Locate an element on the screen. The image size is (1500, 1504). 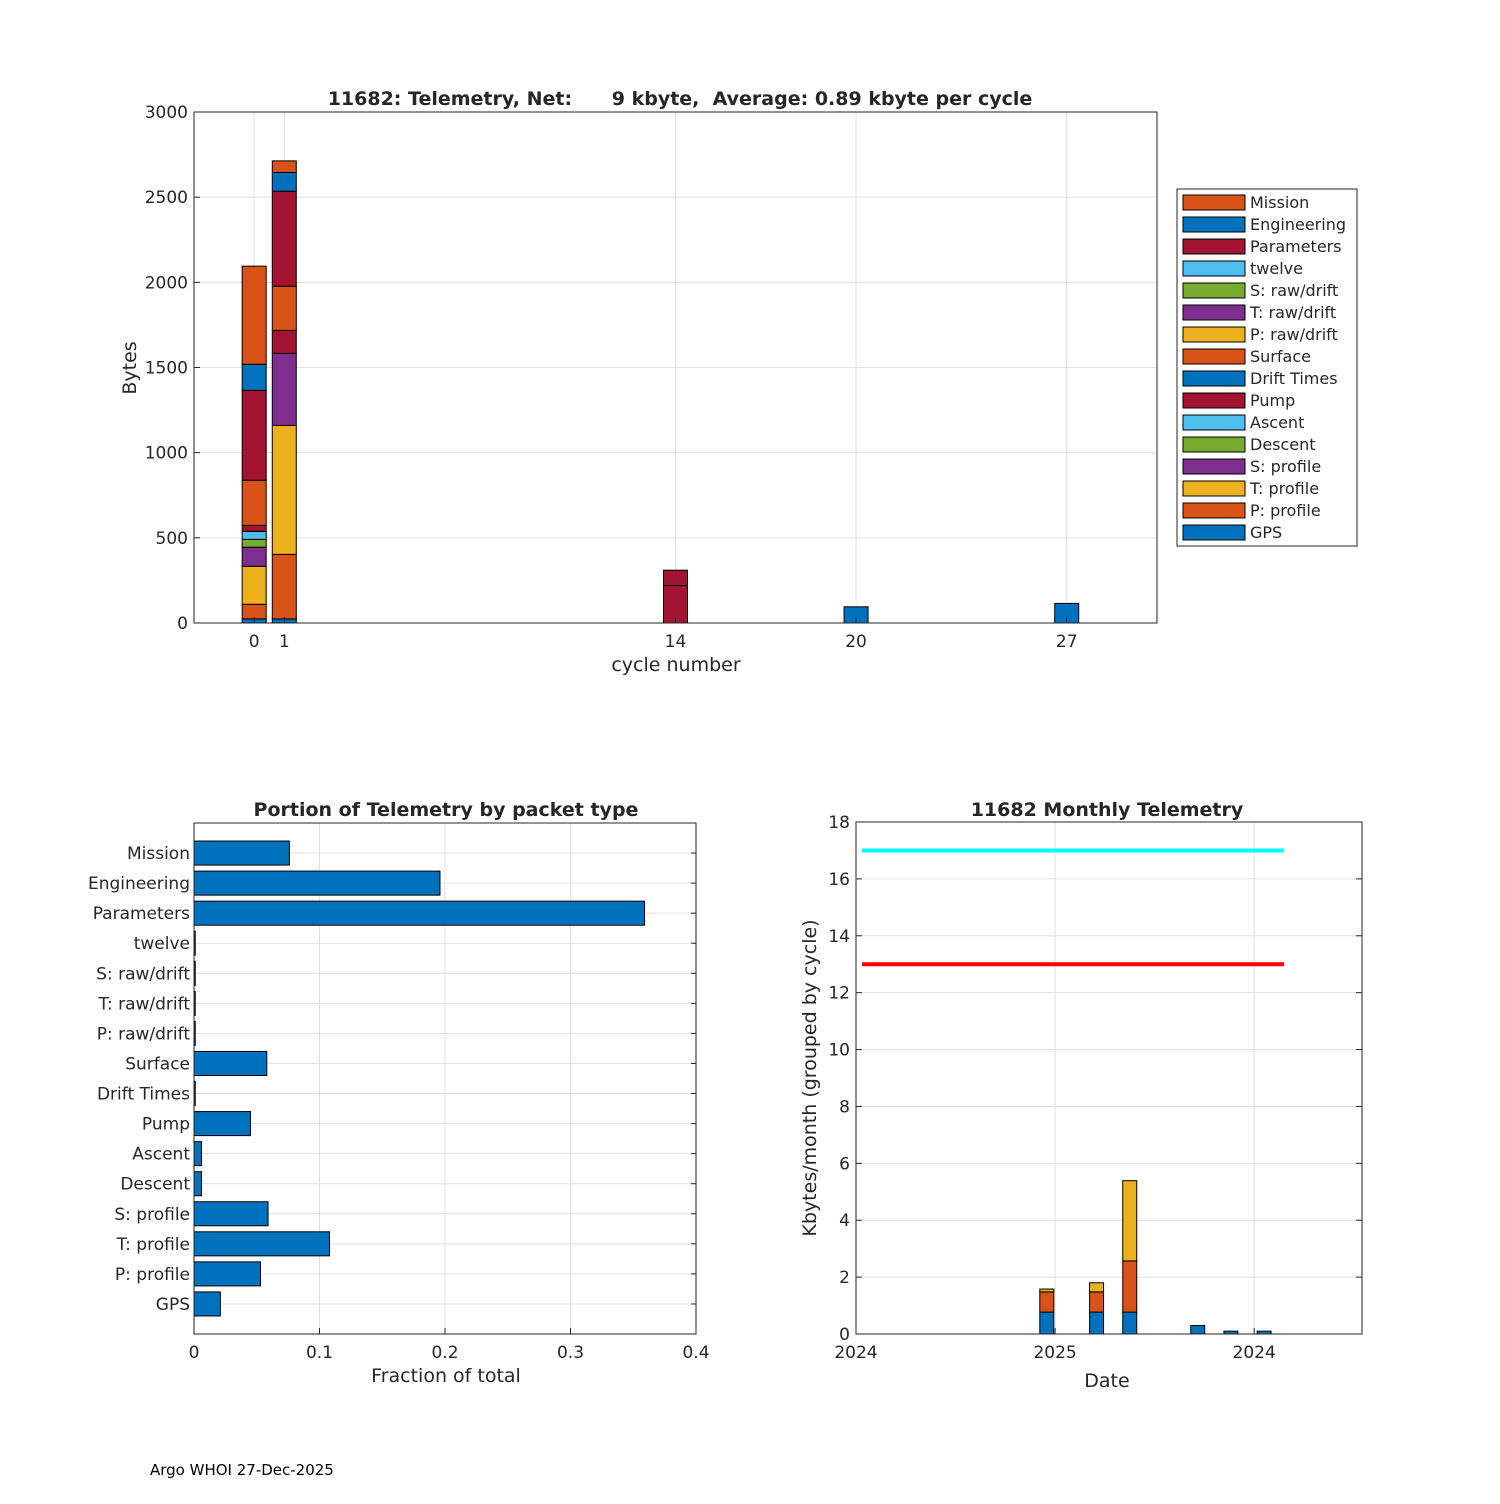
legend-label: Descent is located at coordinates (1283, 444).